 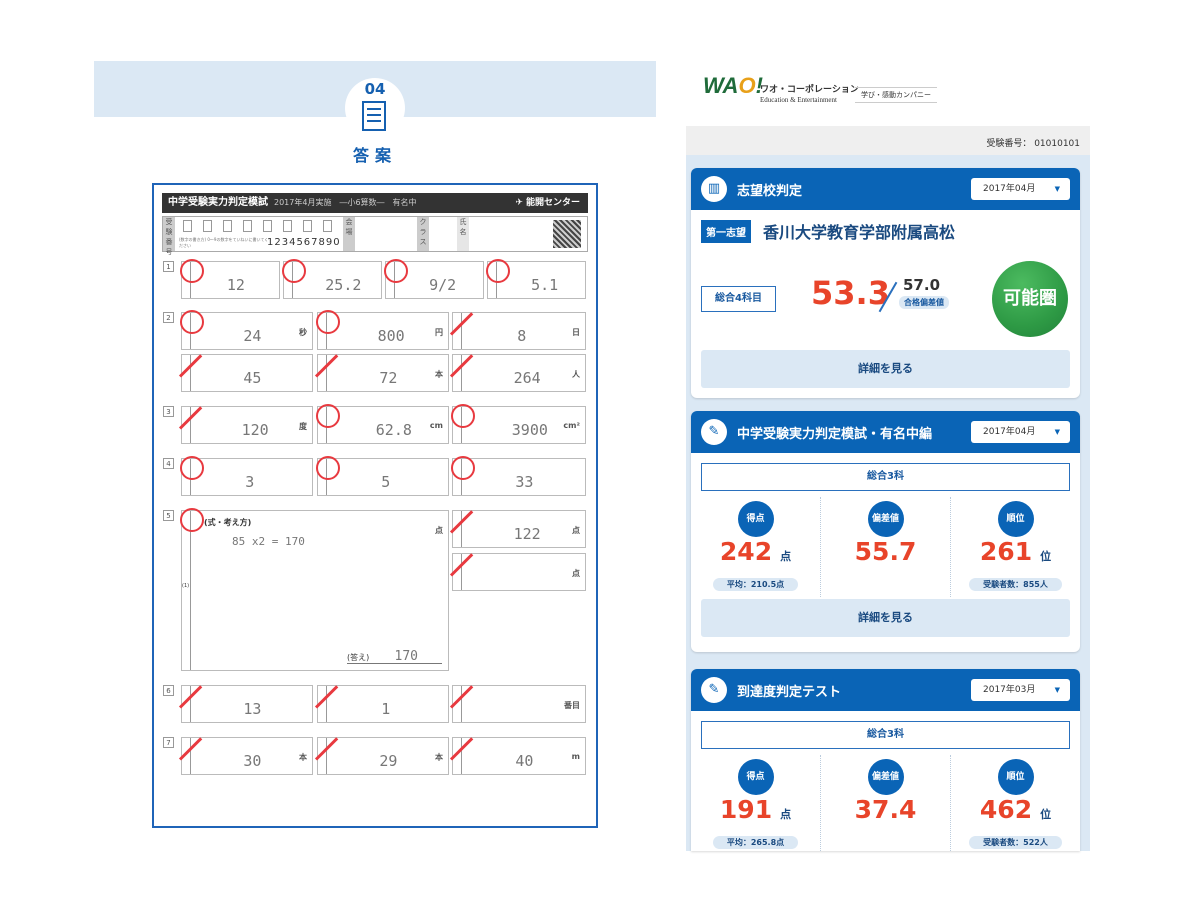 I want to click on answer-unit: 度, so click(x=303, y=426).